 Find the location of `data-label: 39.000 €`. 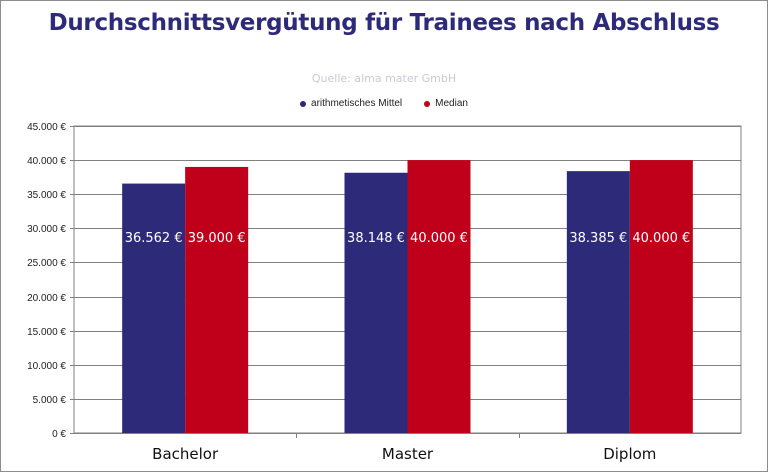

data-label: 39.000 € is located at coordinates (217, 238).